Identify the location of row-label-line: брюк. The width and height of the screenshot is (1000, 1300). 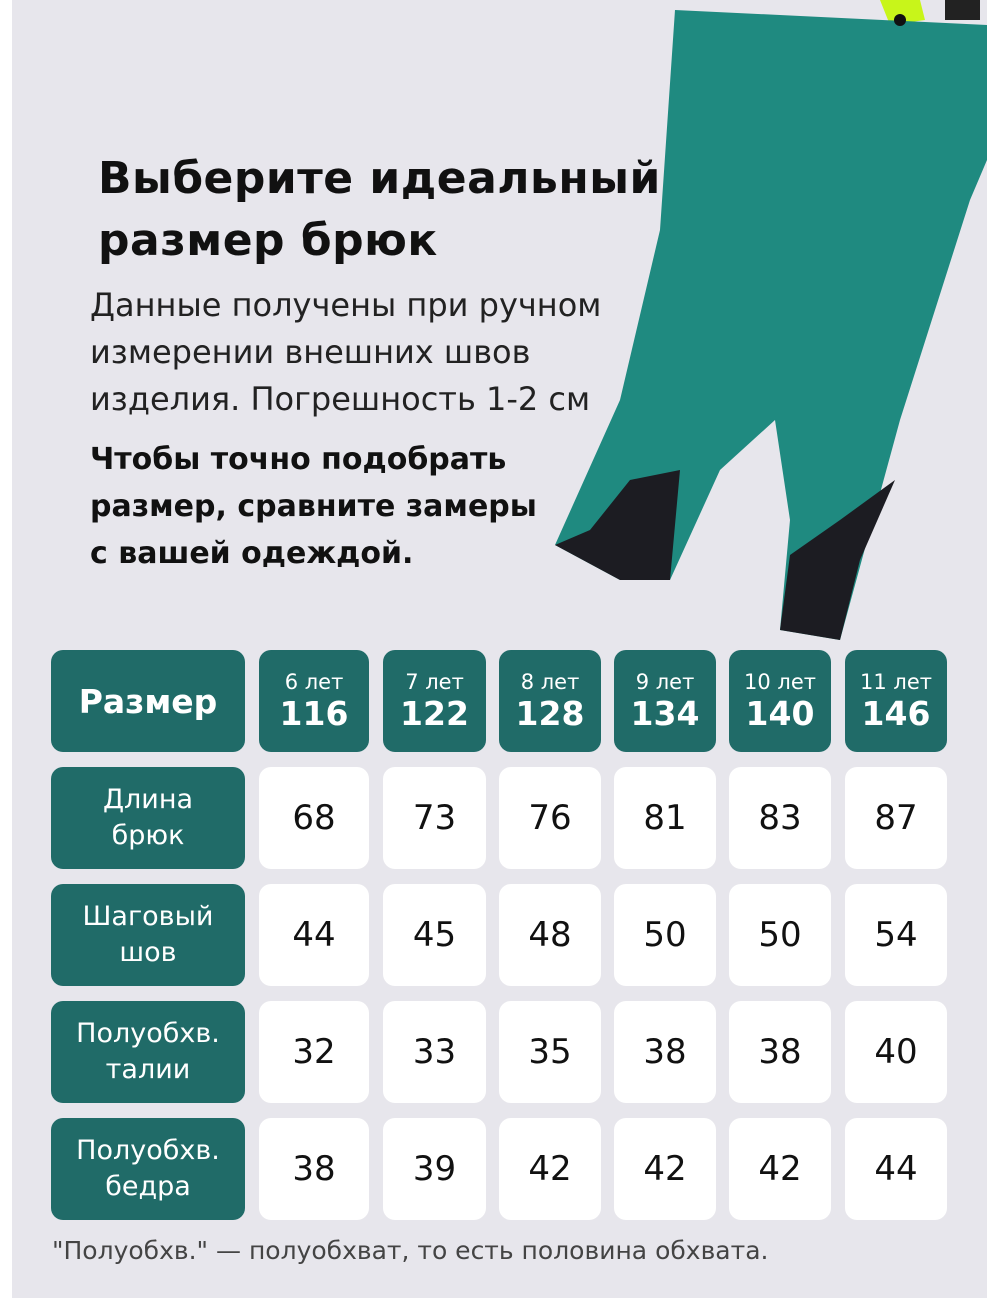
(148, 835).